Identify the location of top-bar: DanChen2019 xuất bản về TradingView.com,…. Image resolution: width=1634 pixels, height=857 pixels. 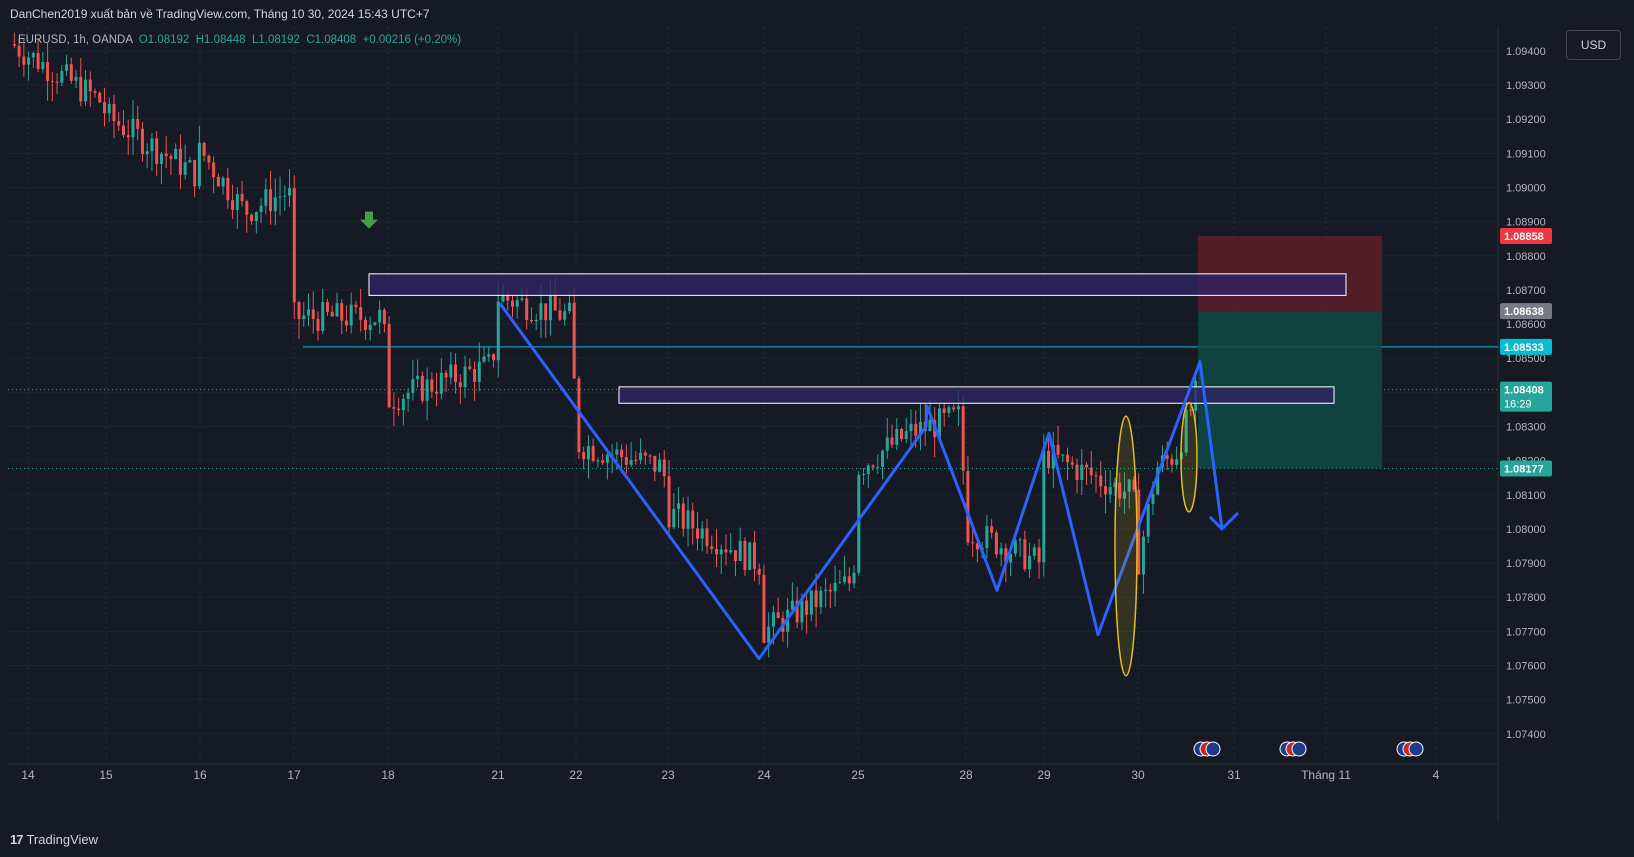
(817, 13).